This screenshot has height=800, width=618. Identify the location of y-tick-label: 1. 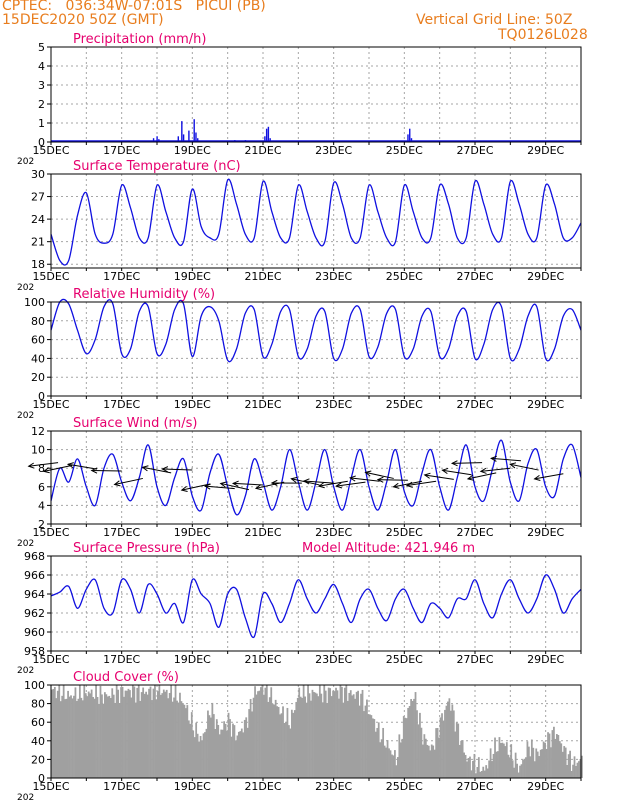
(41, 123).